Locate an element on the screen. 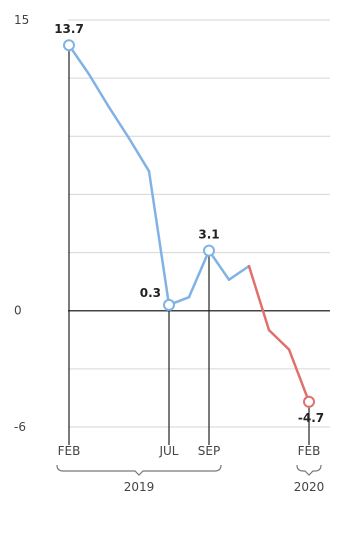  y-tick-label: 15 is located at coordinates (21, 20).